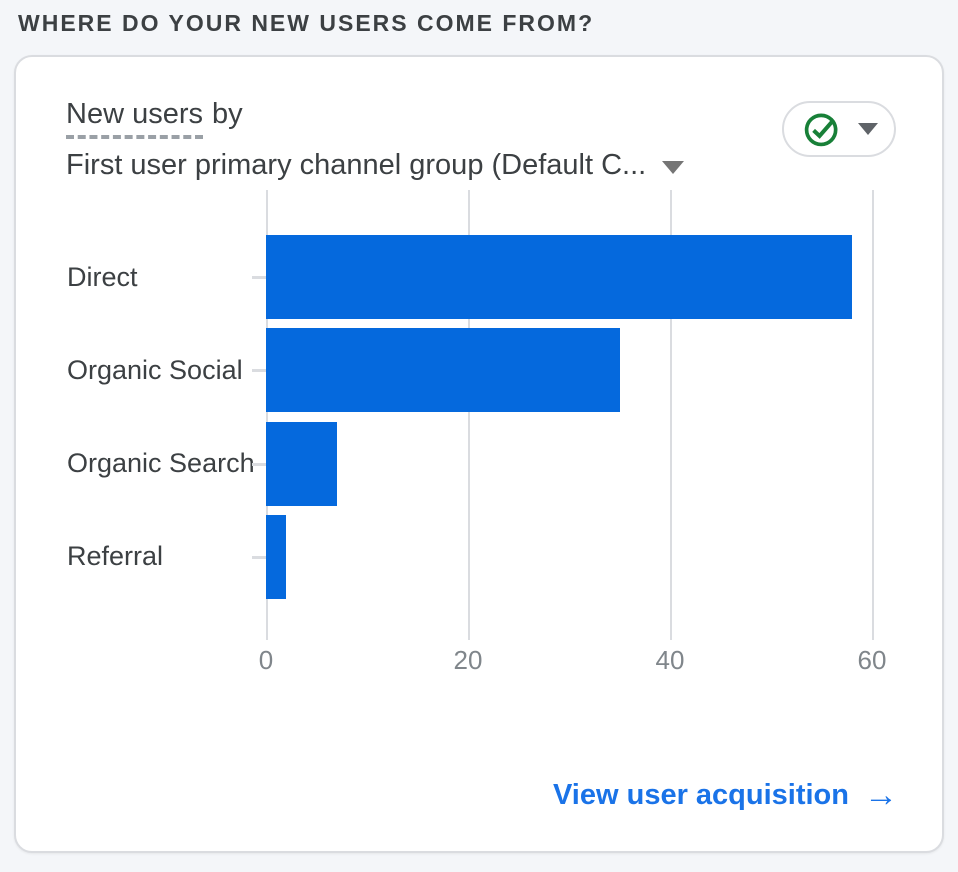  Describe the element at coordinates (227, 114) in the screenshot. I see `title-suffix: by` at that location.